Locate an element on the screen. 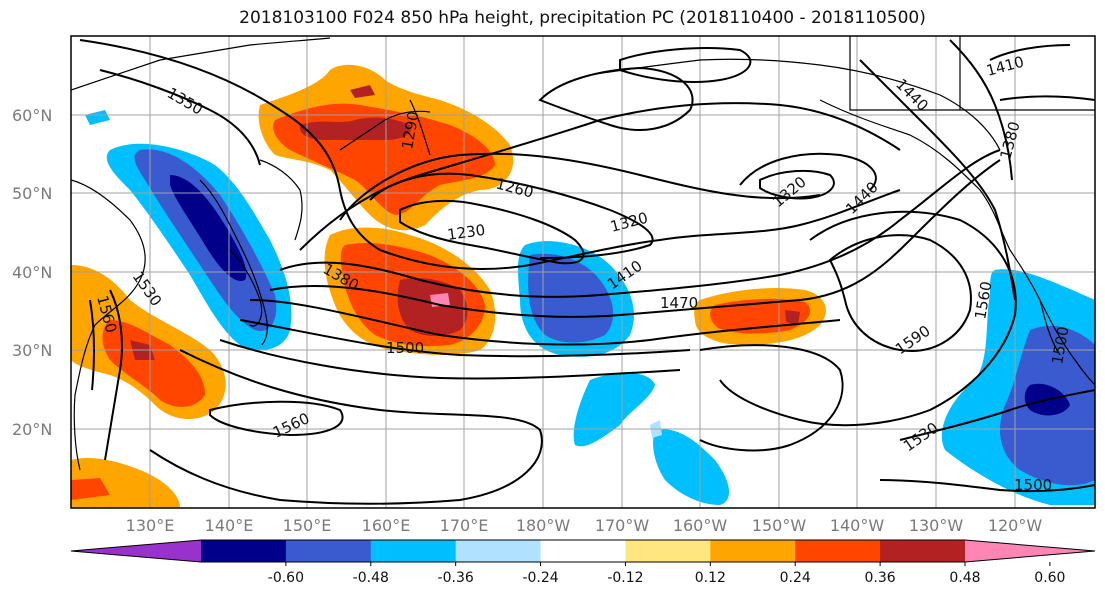  colorbar-tick-label: 0.12 is located at coordinates (710, 578).